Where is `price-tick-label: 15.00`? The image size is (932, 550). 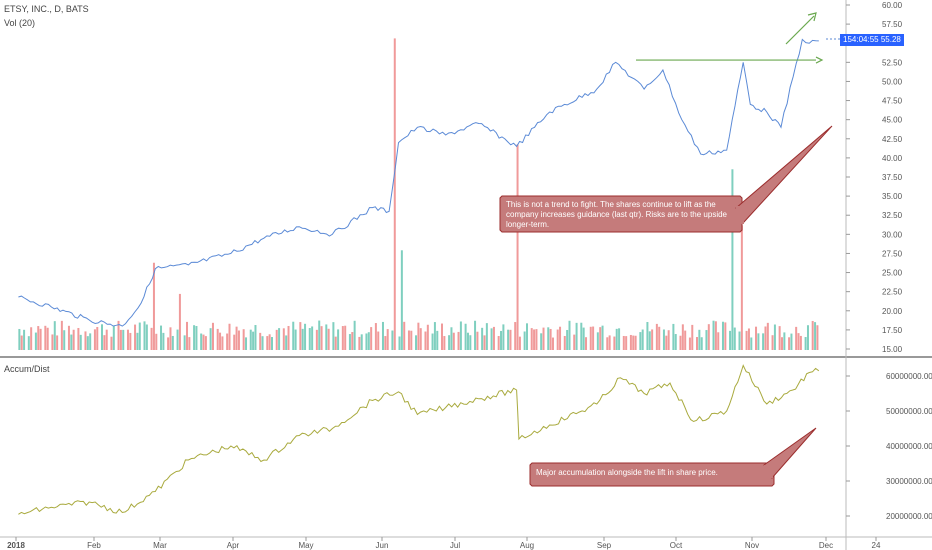 price-tick-label: 15.00 is located at coordinates (892, 349).